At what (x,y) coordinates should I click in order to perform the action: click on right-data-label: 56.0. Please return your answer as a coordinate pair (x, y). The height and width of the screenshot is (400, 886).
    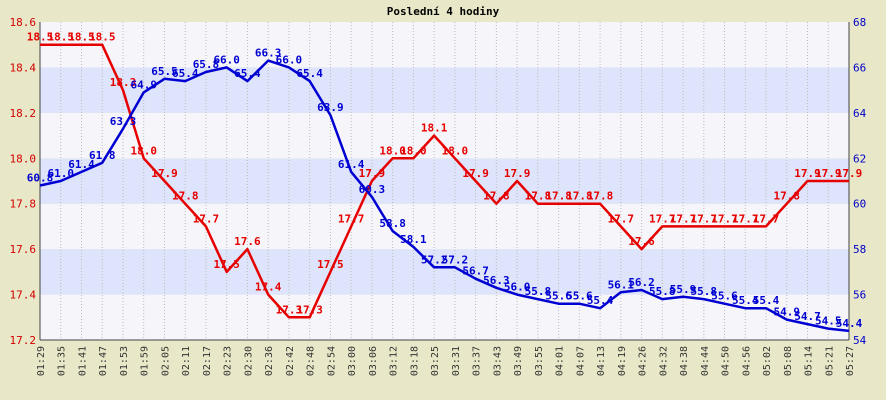
    Looking at the image, I should click on (517, 287).